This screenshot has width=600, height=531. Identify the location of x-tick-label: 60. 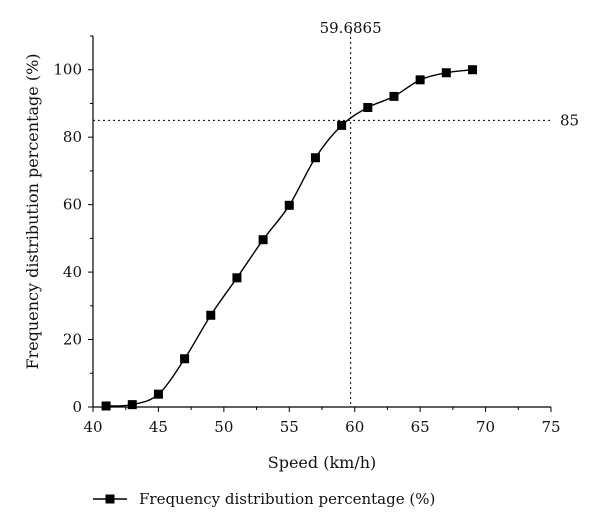
(354, 427).